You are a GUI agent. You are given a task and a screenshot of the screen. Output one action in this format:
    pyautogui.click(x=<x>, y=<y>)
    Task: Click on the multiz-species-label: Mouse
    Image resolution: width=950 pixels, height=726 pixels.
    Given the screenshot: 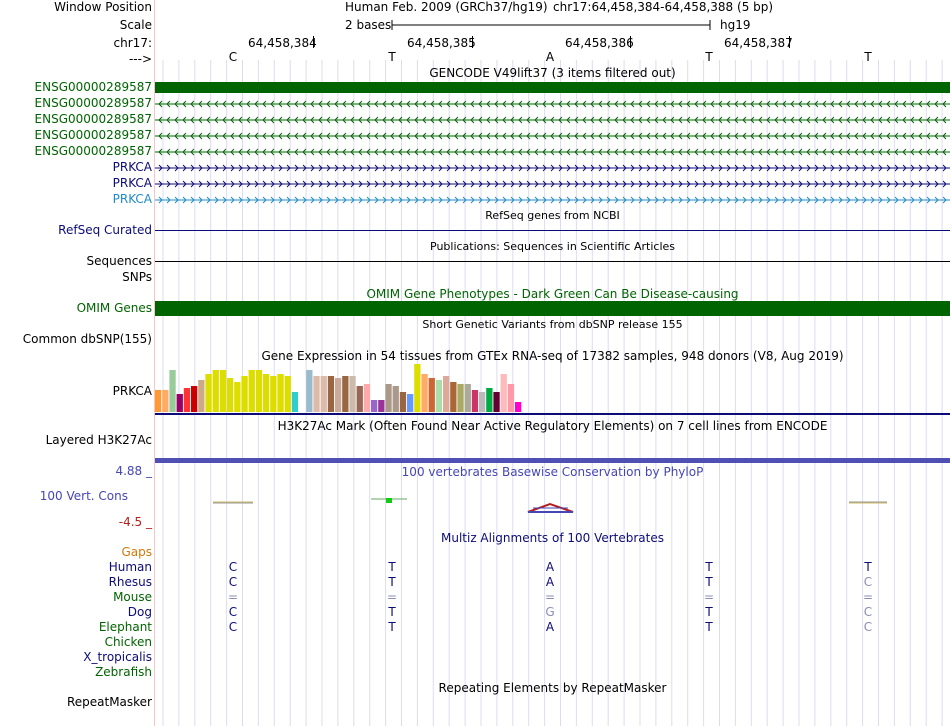 What is the action you would take?
    pyautogui.click(x=132, y=597)
    